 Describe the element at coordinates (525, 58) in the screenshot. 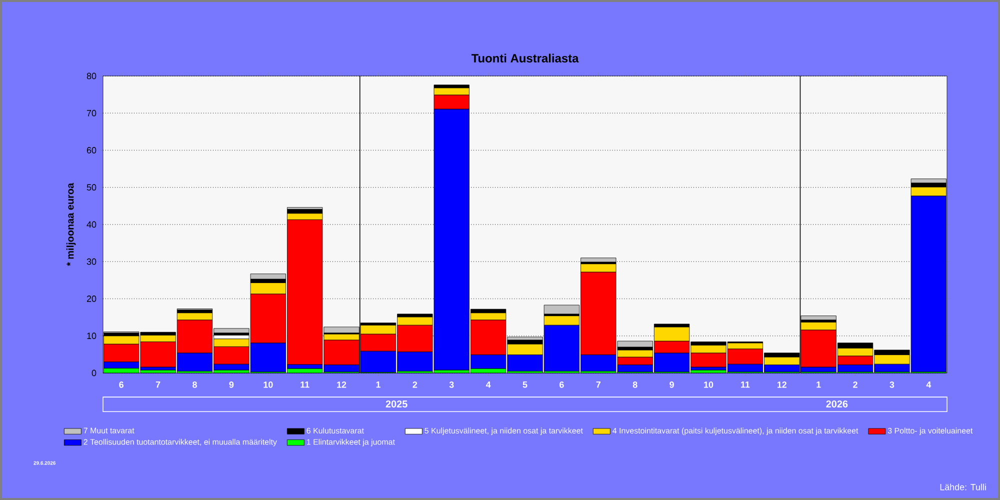

I see `chart-title: Tuonti Australiasta` at that location.